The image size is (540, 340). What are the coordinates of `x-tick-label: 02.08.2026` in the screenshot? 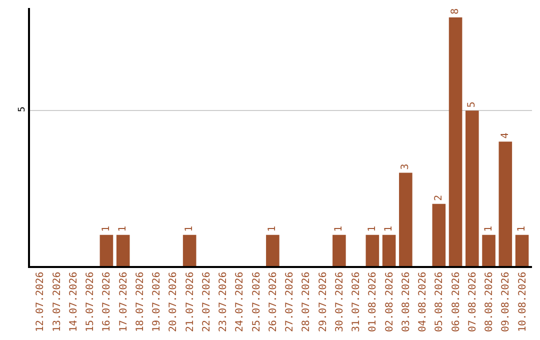 It's located at (390, 302).